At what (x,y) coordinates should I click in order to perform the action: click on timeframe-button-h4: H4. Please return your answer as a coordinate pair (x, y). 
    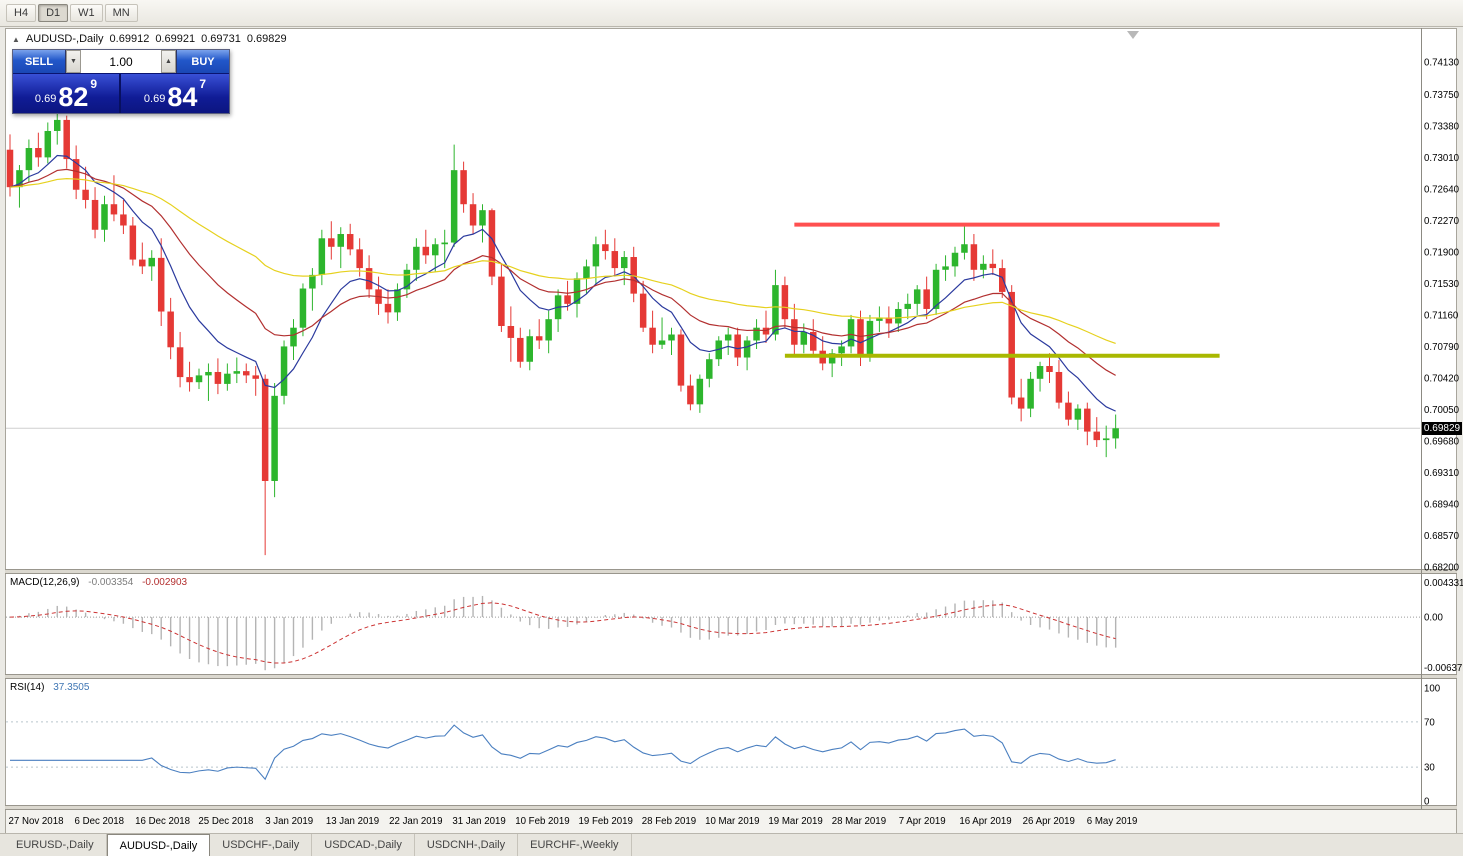
    Looking at the image, I should click on (21, 13).